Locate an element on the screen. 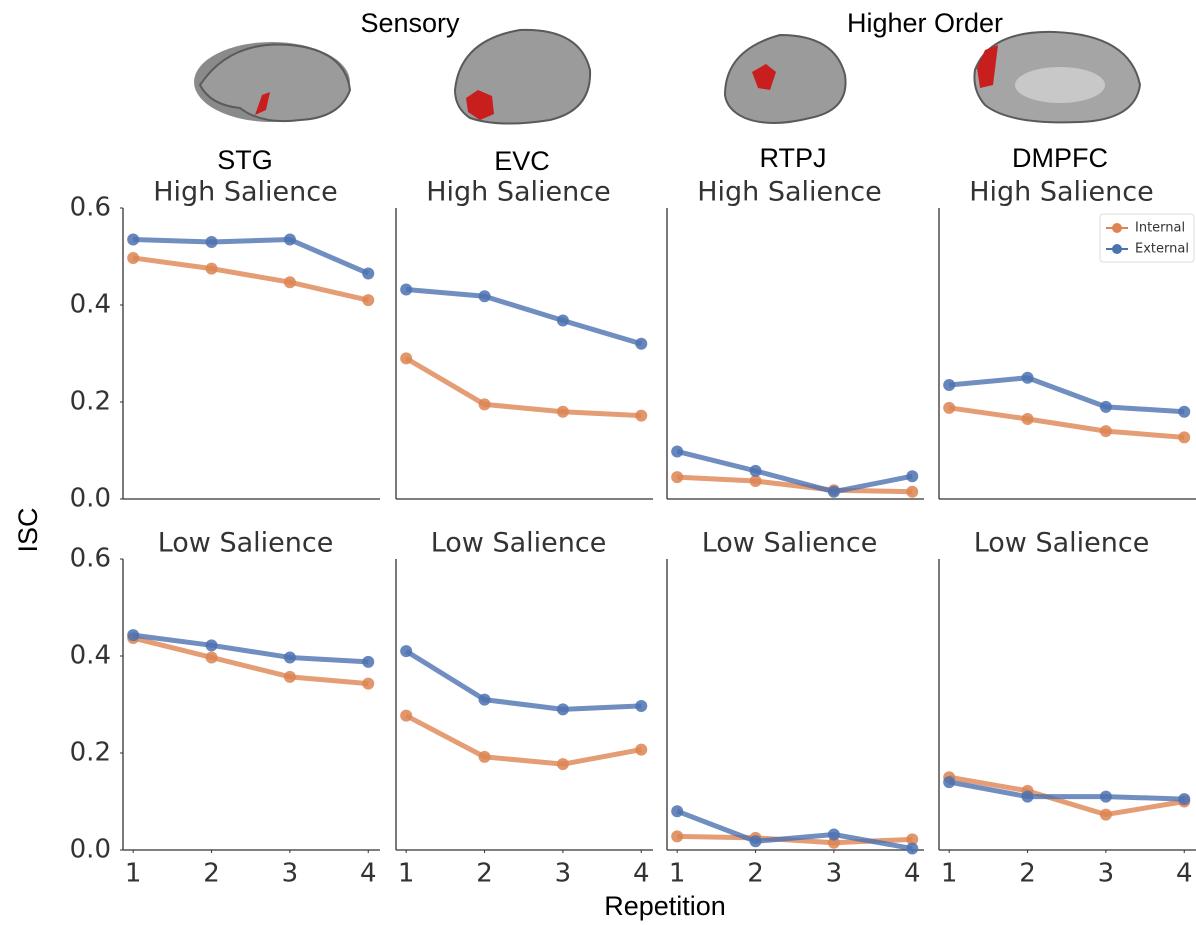  region-label: RTPJ is located at coordinates (792, 158).